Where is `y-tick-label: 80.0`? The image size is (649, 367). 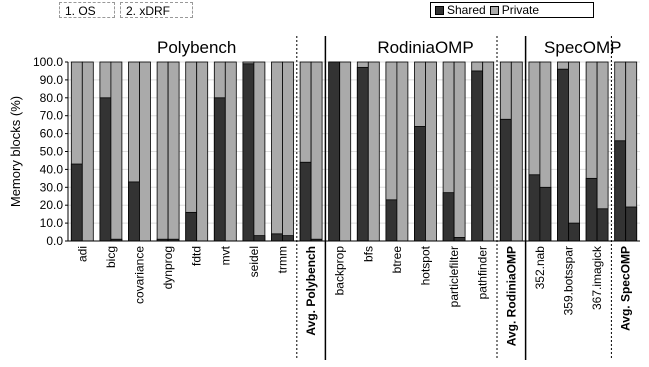
y-tick-label: 80.0 is located at coordinates (52, 98).